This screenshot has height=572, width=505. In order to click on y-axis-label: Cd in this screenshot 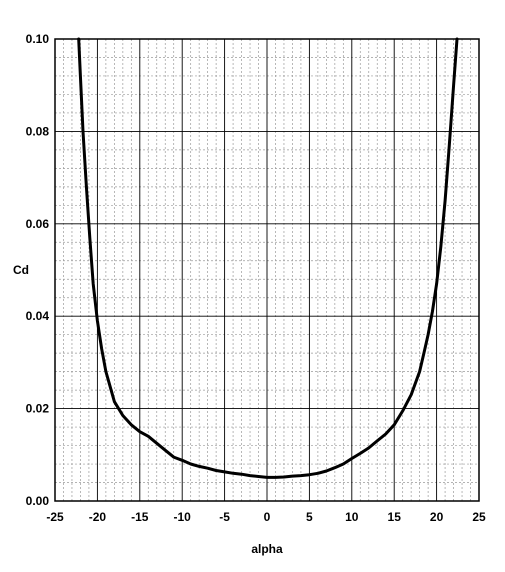, I will do `click(21, 270)`.